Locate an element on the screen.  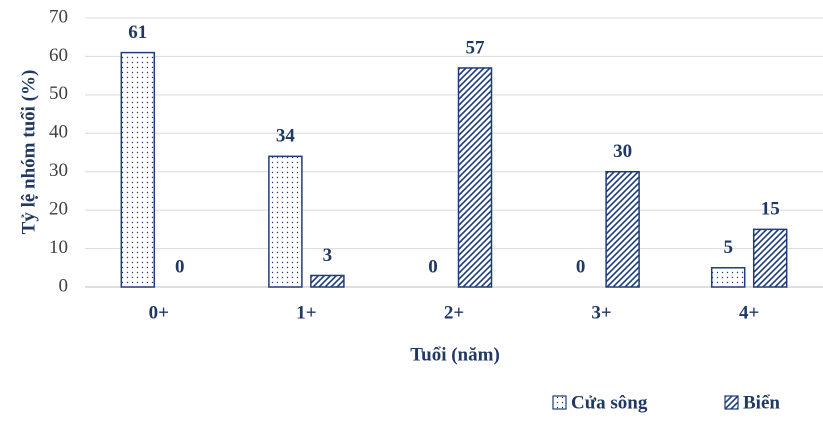
legend-label: Cửa sông is located at coordinates (609, 402).